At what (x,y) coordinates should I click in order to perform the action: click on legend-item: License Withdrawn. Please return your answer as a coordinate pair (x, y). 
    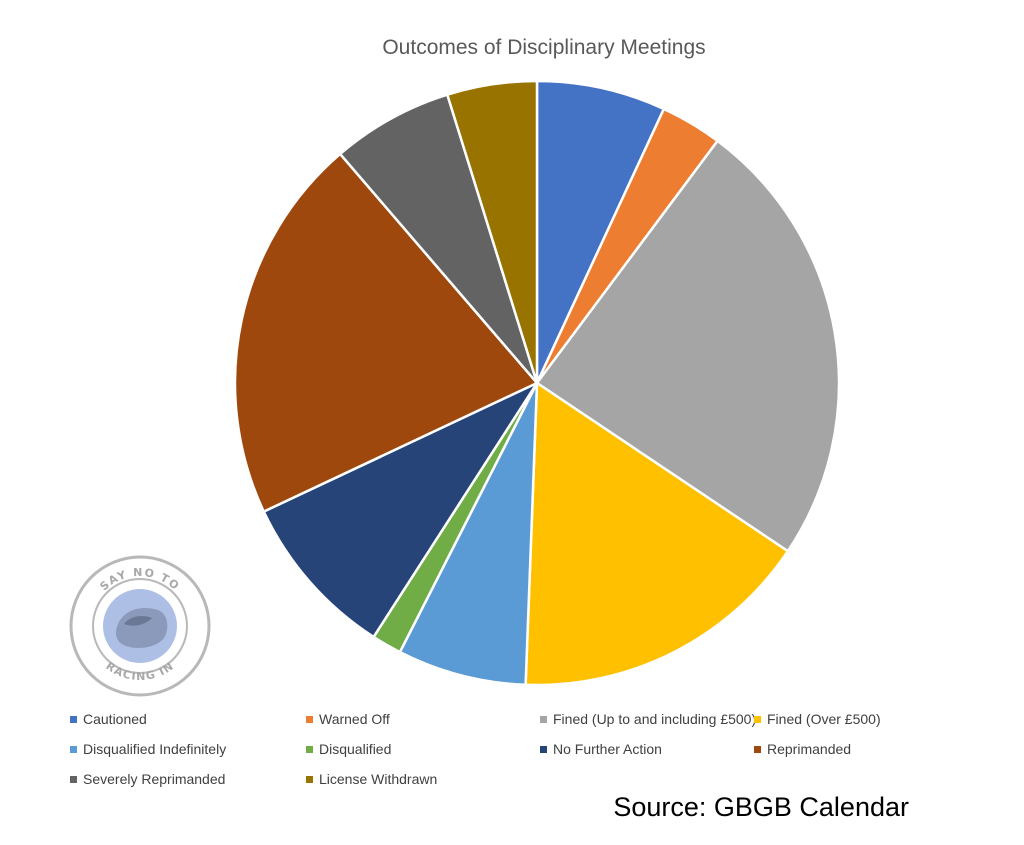
    Looking at the image, I should click on (371, 779).